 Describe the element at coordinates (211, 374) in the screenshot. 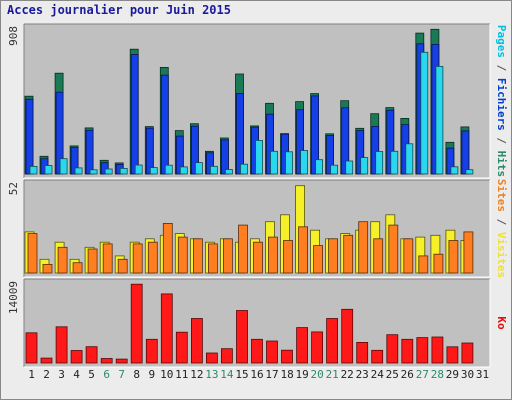

I see `x-tick-label: 13` at that location.